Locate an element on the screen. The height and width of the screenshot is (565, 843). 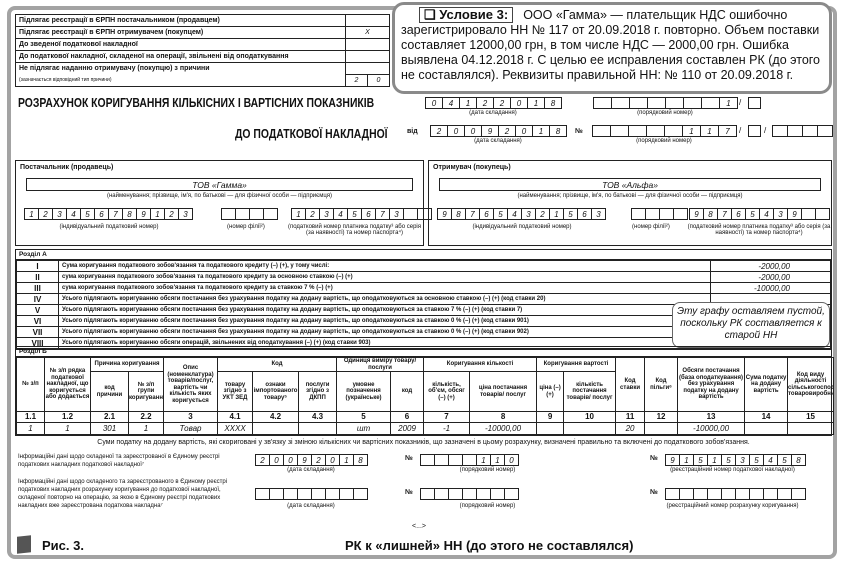
info2-number-cells is located at coordinates (469, 494).